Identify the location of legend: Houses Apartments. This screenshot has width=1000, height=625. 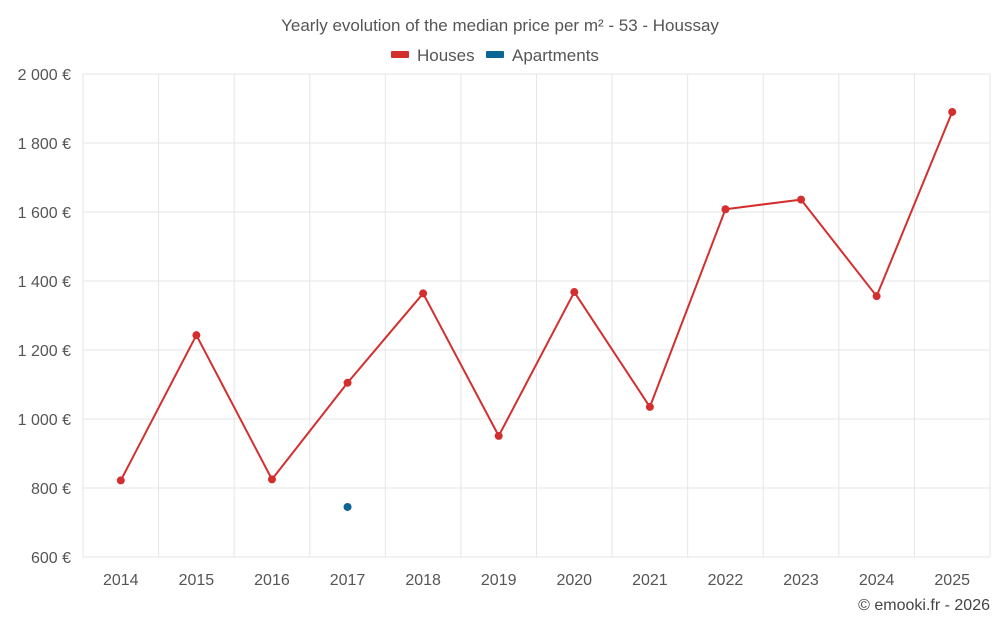
(495, 55).